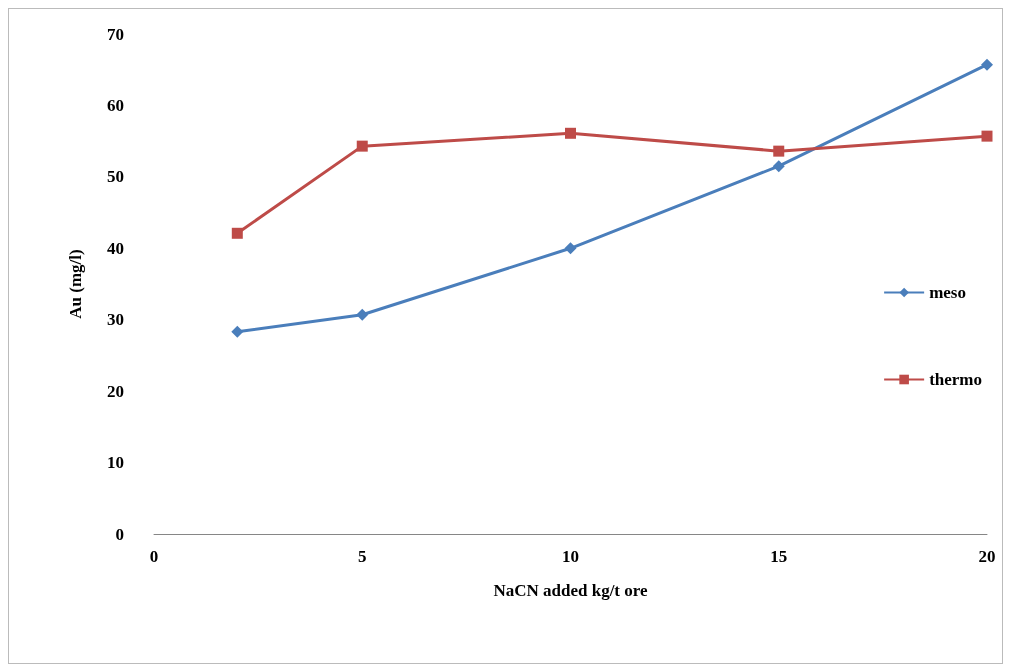 Image resolution: width=1011 pixels, height=672 pixels. I want to click on y-tick-label: 0, so click(119, 534).